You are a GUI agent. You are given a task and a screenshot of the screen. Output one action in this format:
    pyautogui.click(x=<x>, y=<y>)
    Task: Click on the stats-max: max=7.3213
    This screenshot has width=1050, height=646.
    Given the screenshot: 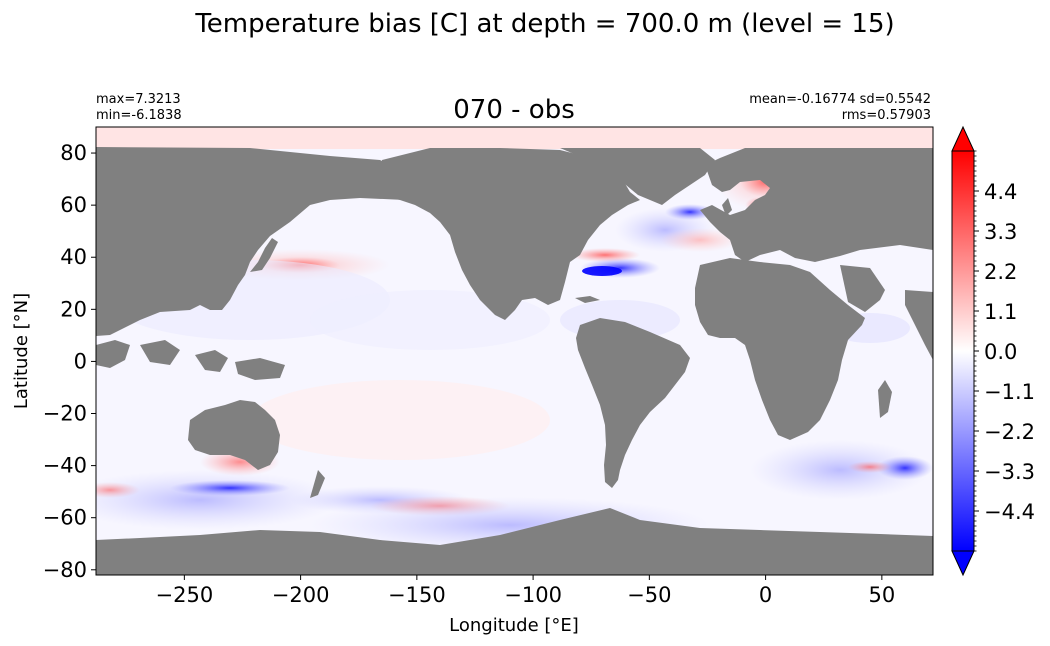 What is the action you would take?
    pyautogui.click(x=138, y=99)
    